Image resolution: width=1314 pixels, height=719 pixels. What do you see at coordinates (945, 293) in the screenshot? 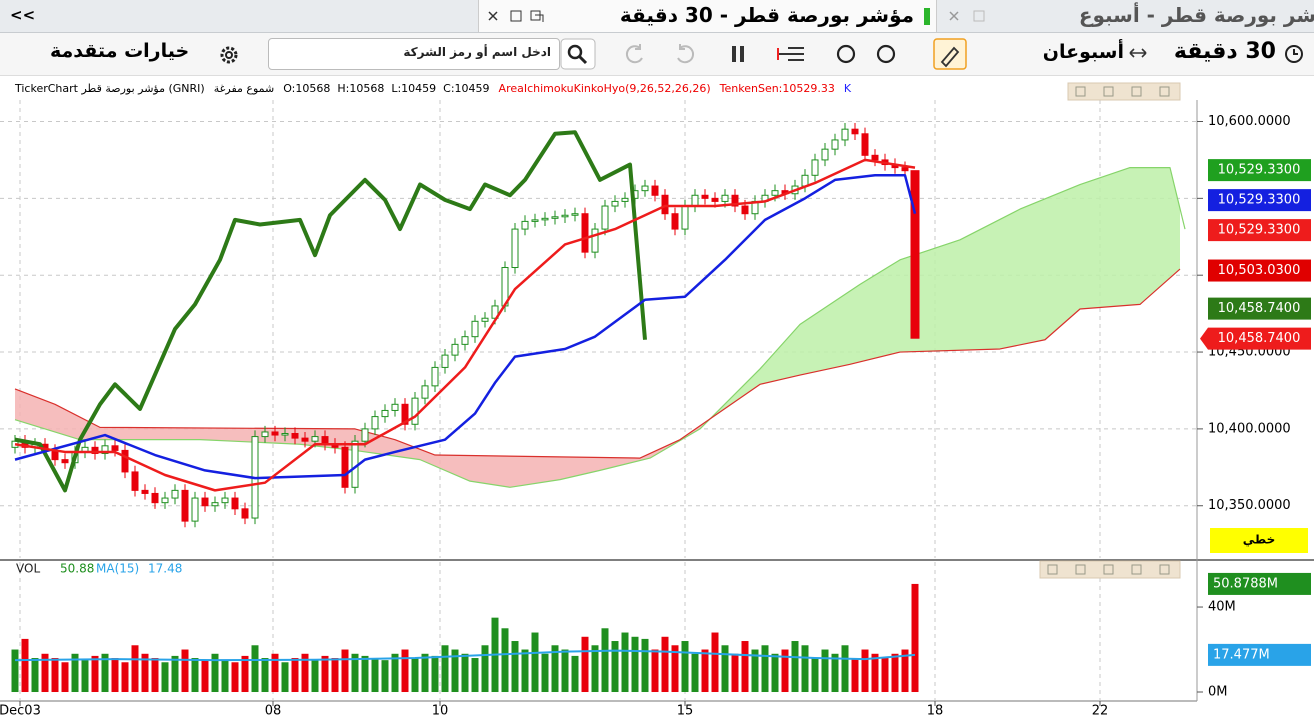
I see `cloud-fill` at bounding box center [945, 293].